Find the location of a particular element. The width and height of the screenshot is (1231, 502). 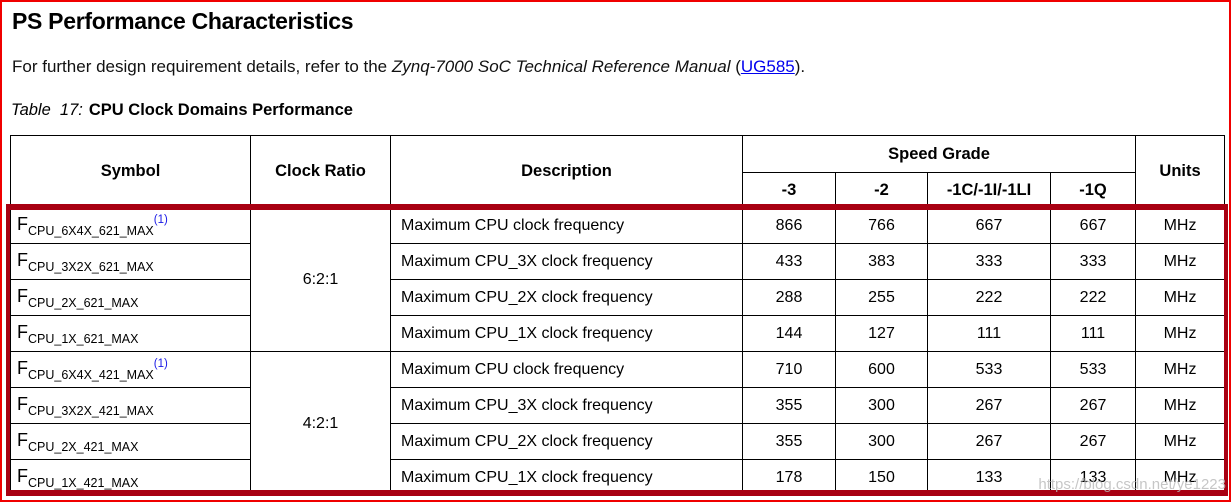

speed-grade-value-cell: 667 is located at coordinates (989, 225).